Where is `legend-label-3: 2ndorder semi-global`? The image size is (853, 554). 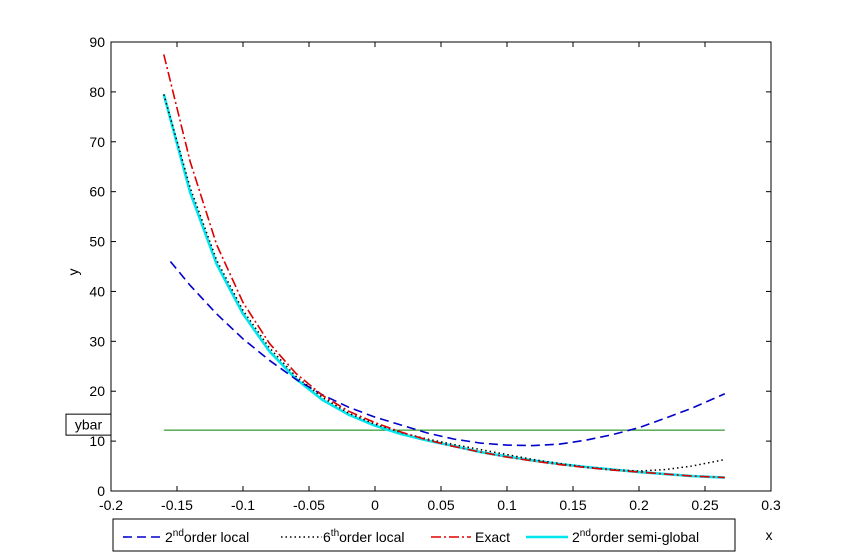
legend-label-3: 2ndorder semi-global is located at coordinates (635, 536).